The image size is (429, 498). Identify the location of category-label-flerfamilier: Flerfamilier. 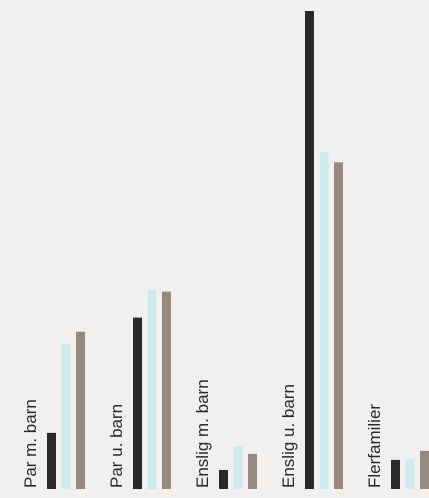
(374, 446).